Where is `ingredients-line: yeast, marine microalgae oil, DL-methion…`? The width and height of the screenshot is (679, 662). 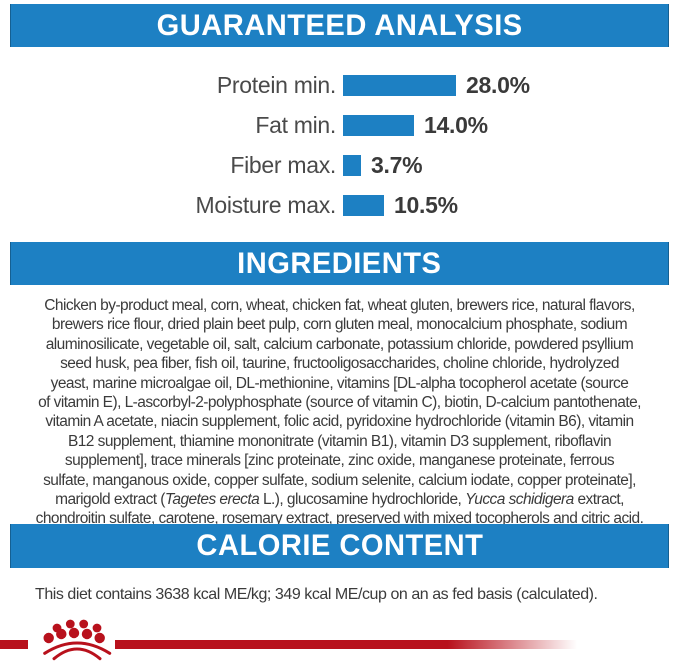 ingredients-line: yeast, marine microalgae oil, DL-methion… is located at coordinates (339, 383).